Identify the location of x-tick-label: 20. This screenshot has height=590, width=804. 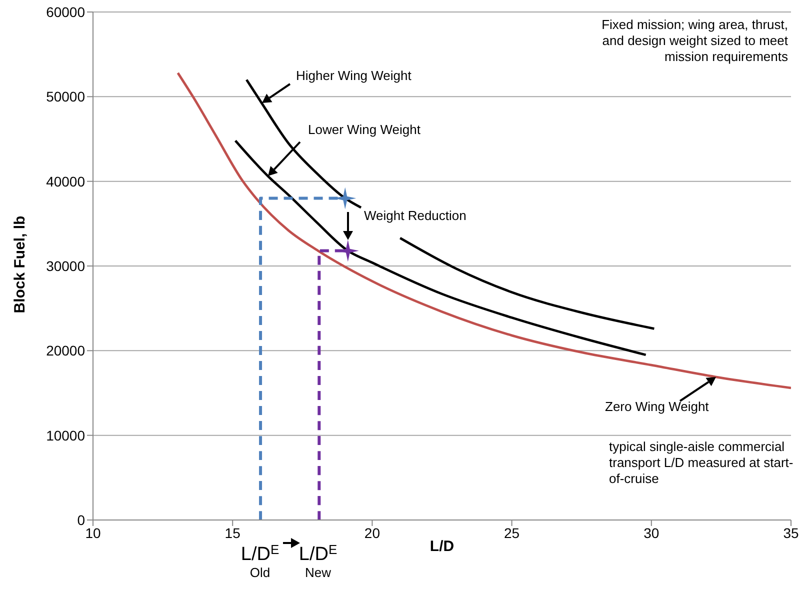
(372, 532).